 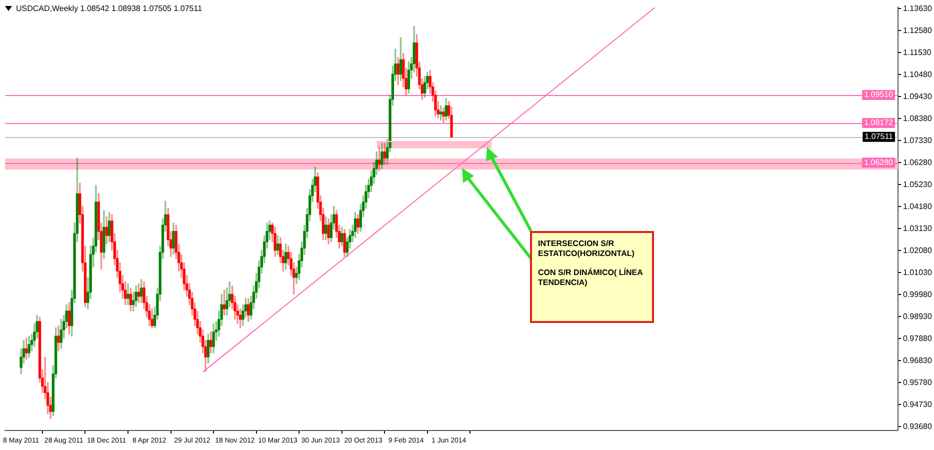 I want to click on y-tick-label: 1.04180, so click(x=917, y=206).